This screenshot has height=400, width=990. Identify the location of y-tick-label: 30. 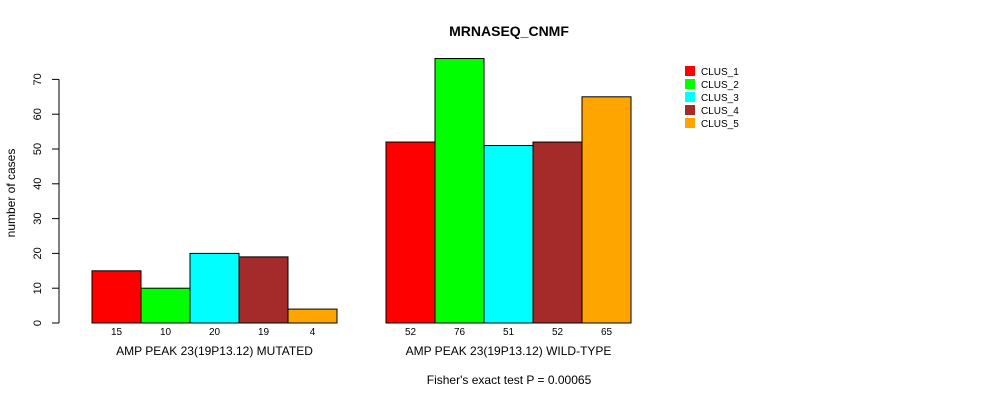
(38, 218).